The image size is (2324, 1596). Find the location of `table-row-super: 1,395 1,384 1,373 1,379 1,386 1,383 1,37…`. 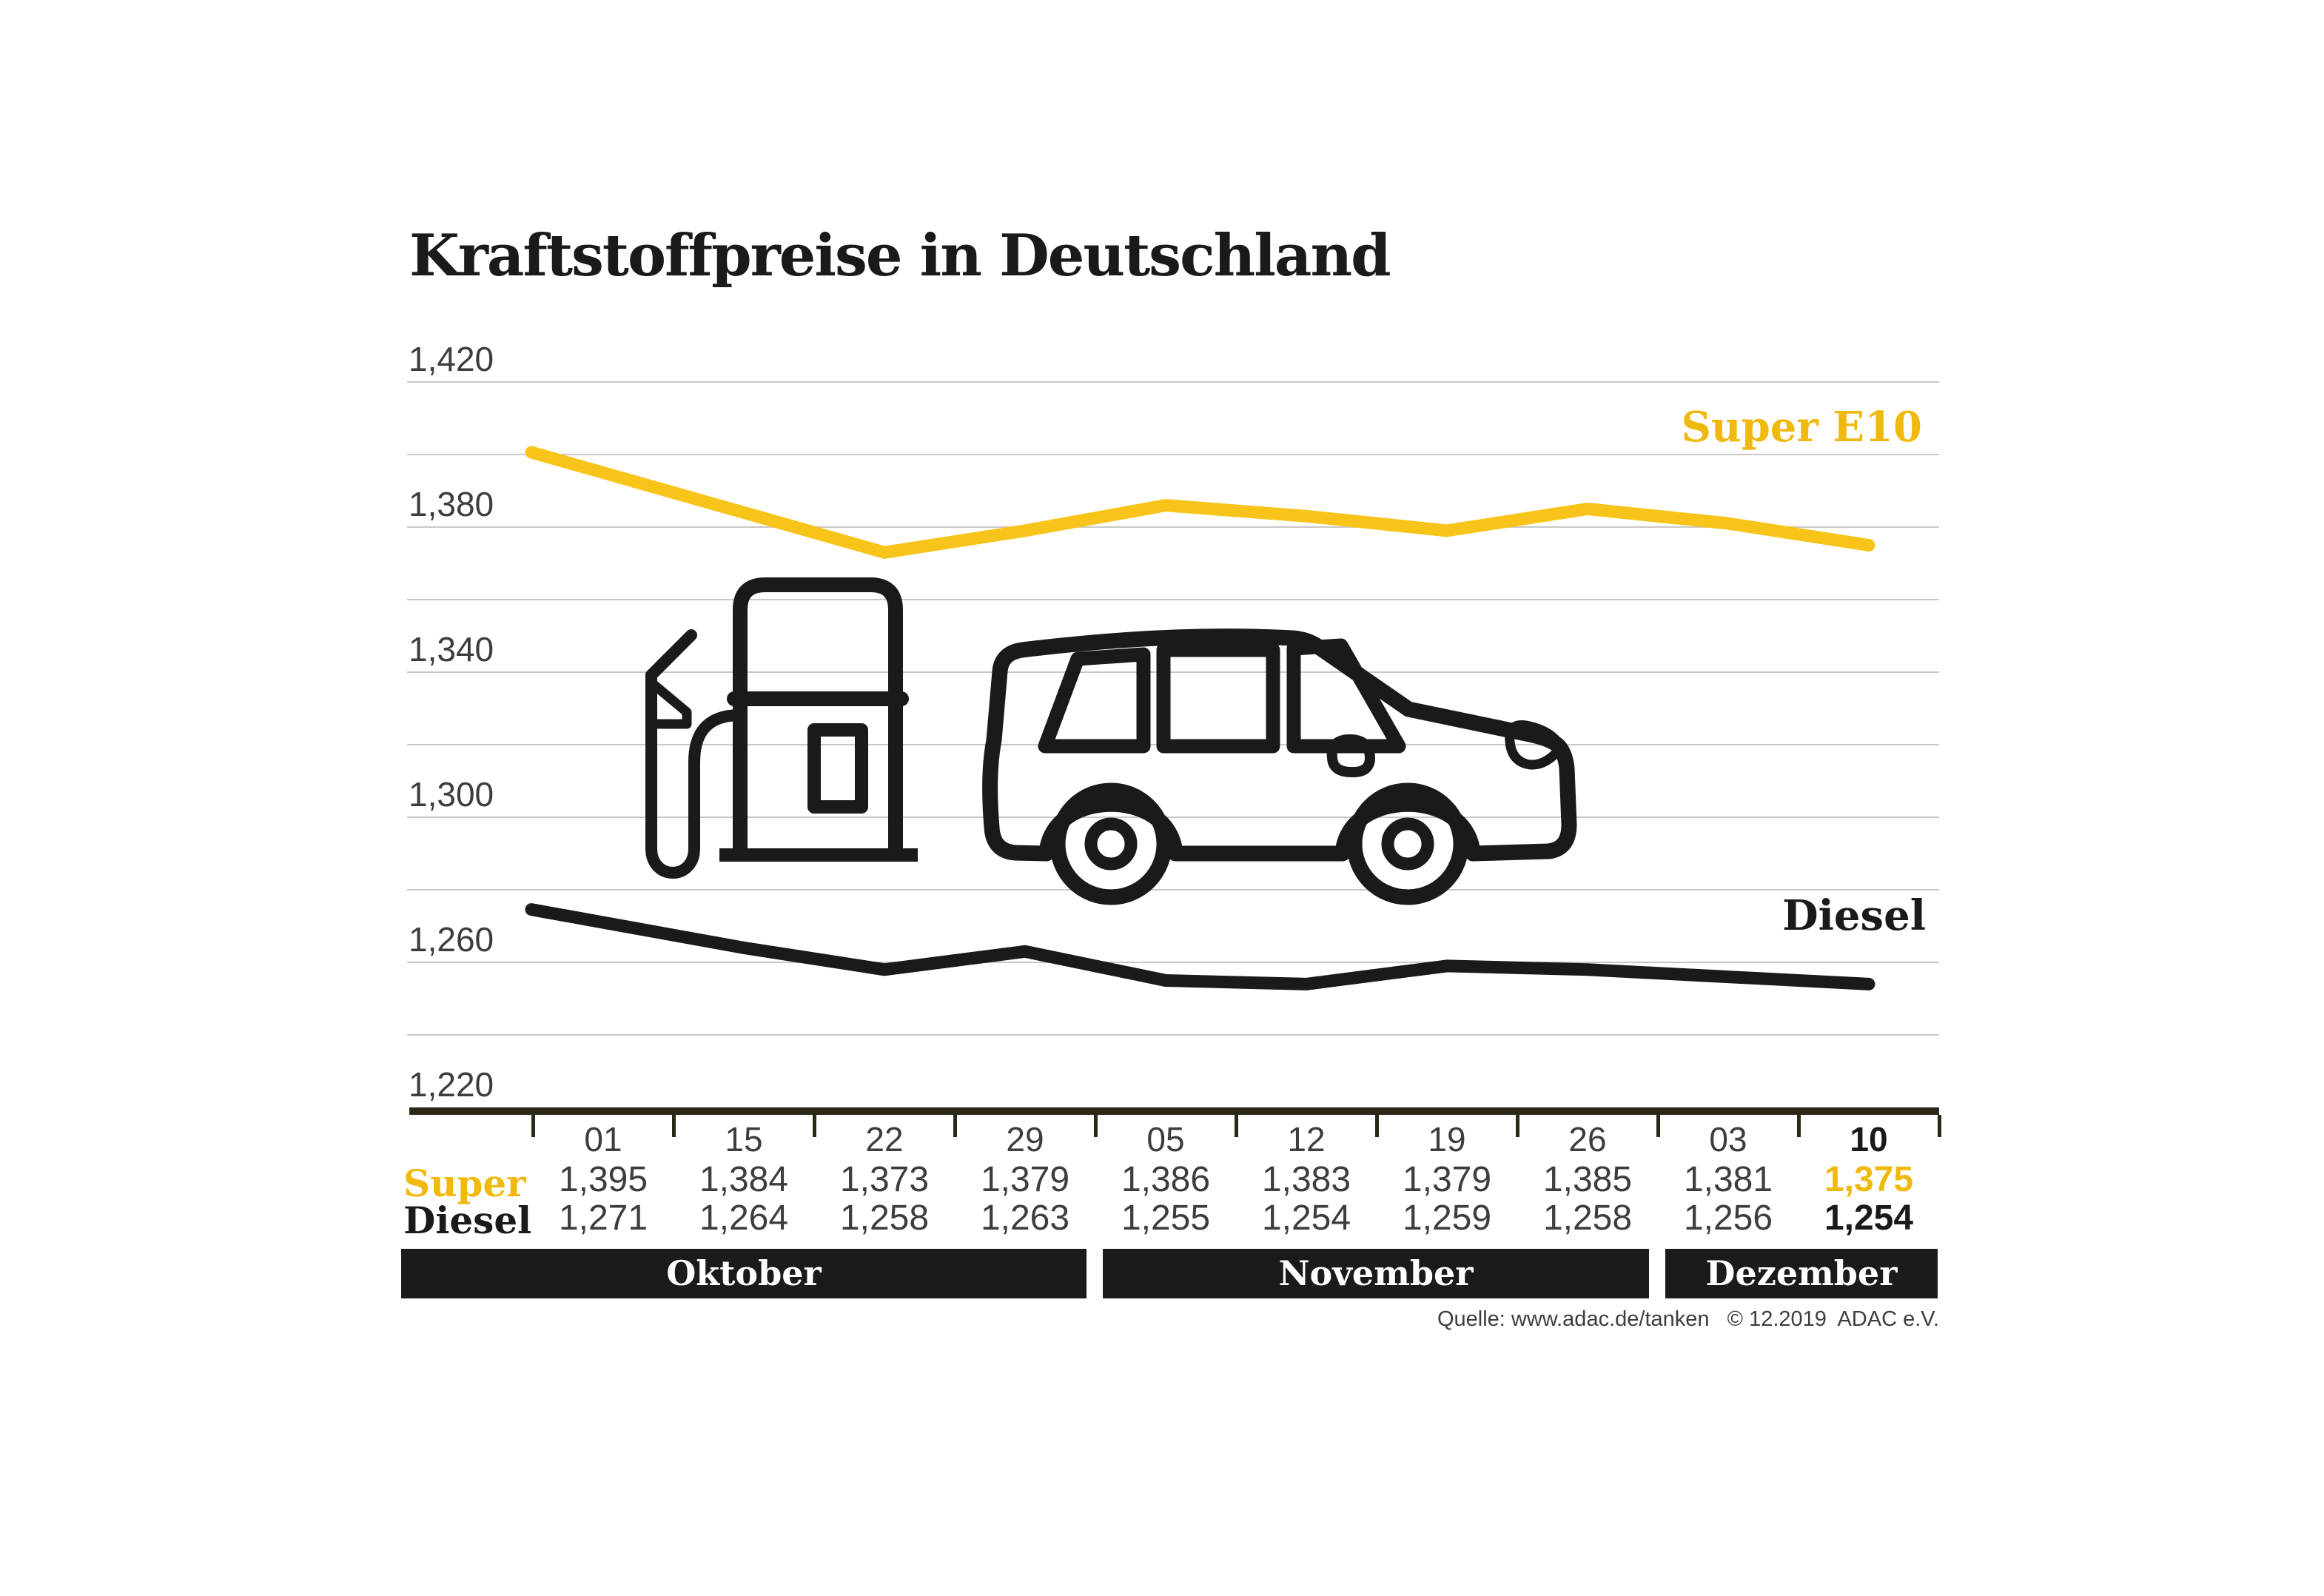

table-row-super: 1,395 1,384 1,373 1,379 1,386 1,383 1,37… is located at coordinates (1236, 1180).